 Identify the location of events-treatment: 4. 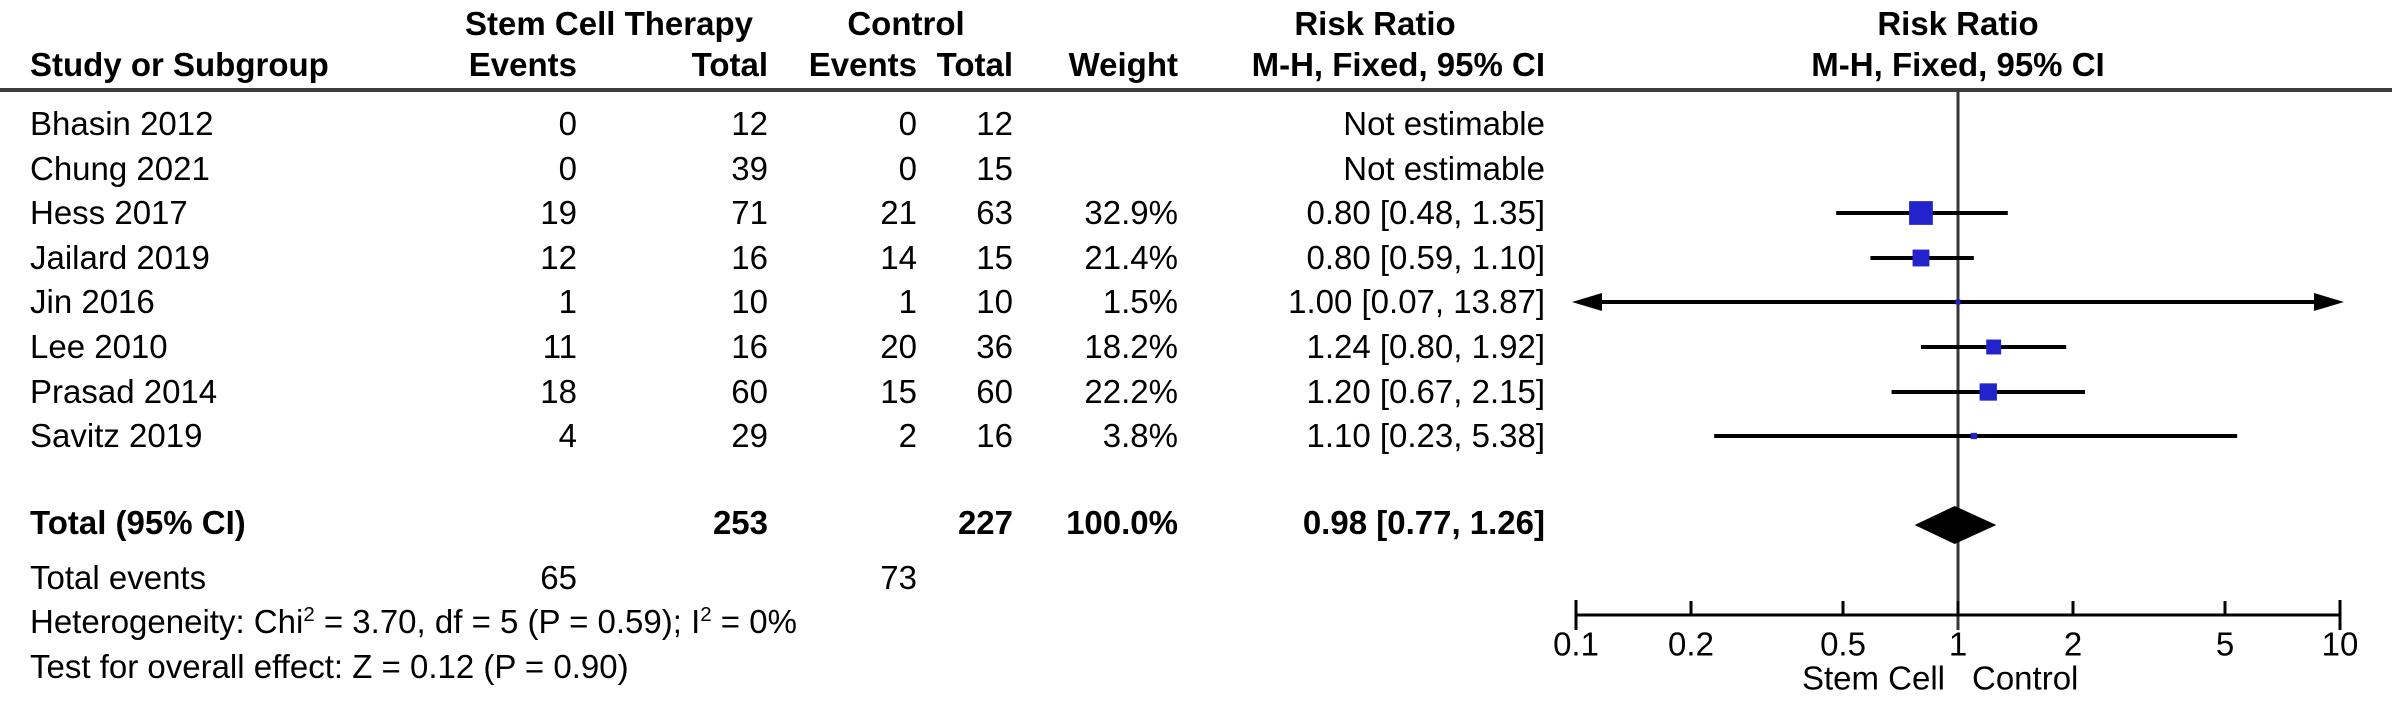
(567, 435).